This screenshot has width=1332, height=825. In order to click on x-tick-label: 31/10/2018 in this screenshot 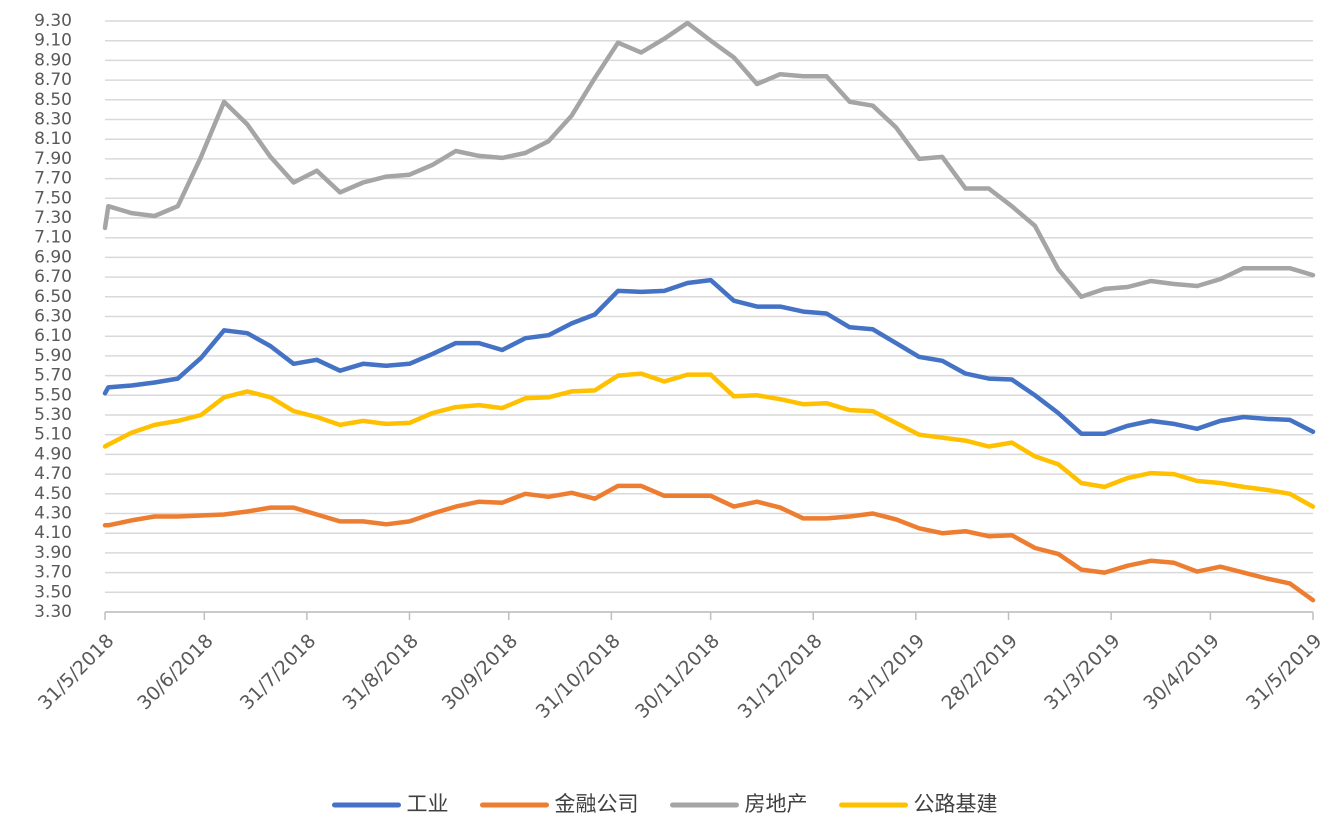, I will do `click(578, 676)`.